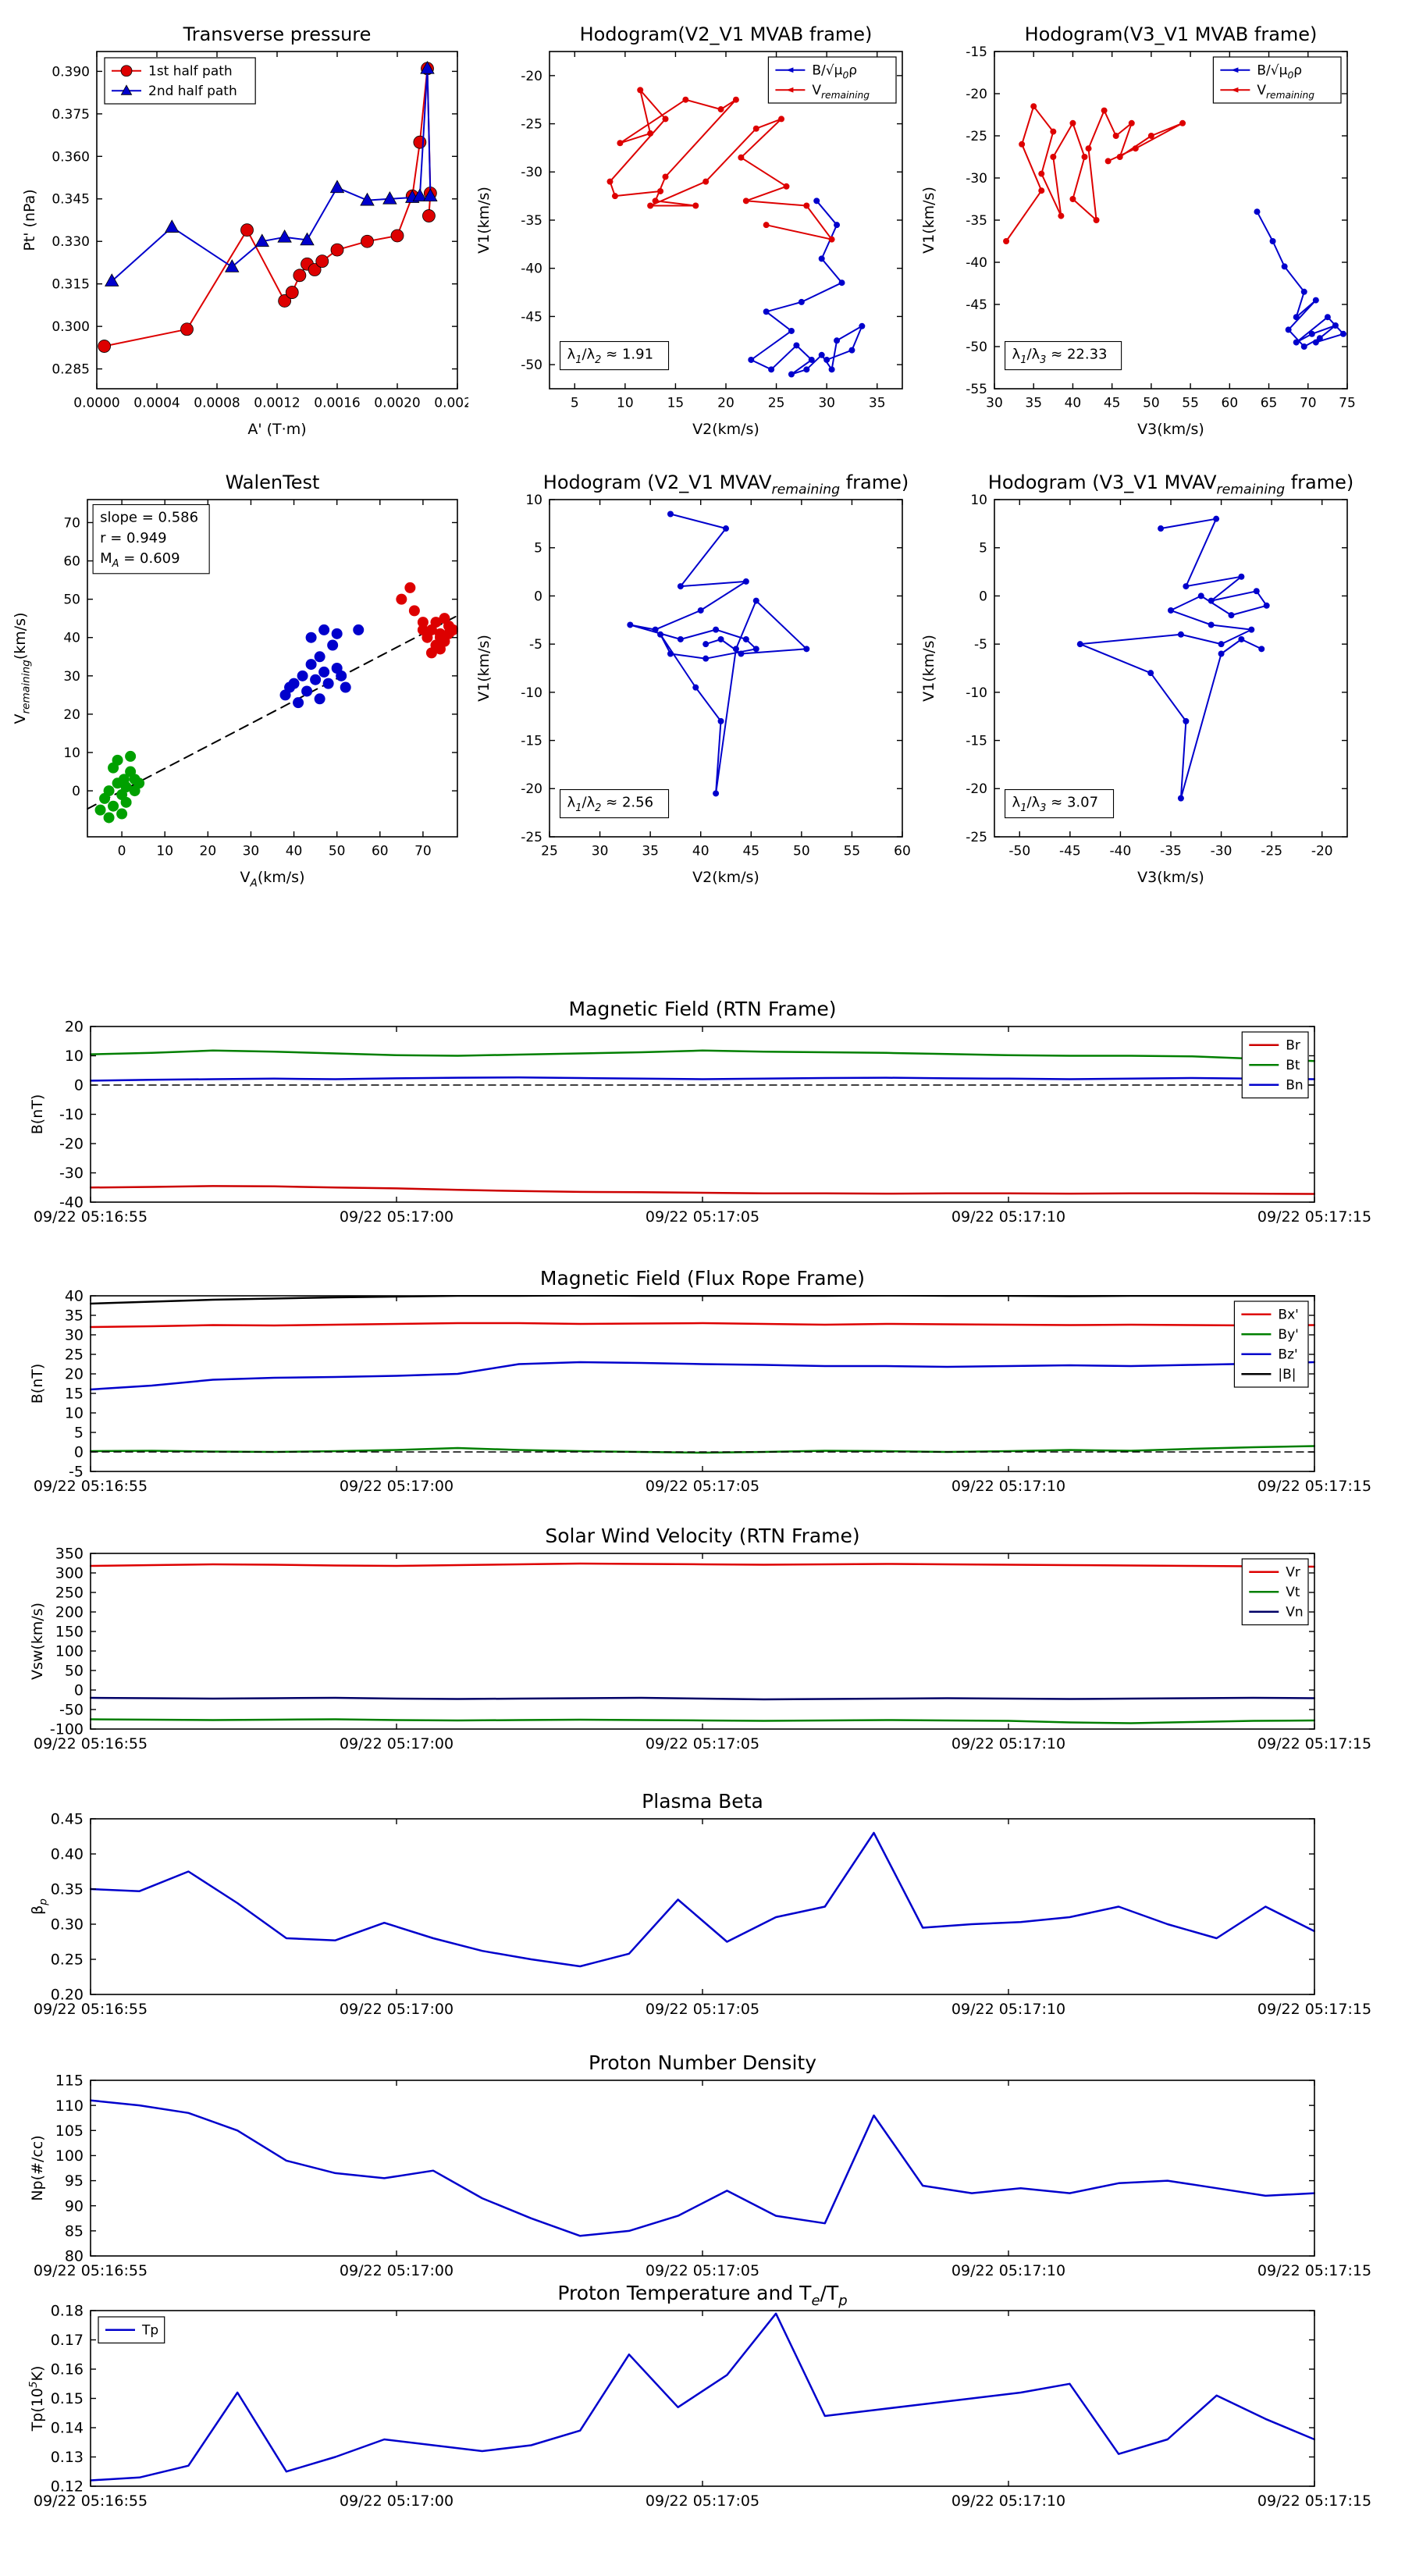 The image size is (1405, 2576). I want to click on y-tick-label: -55, so click(976, 389).